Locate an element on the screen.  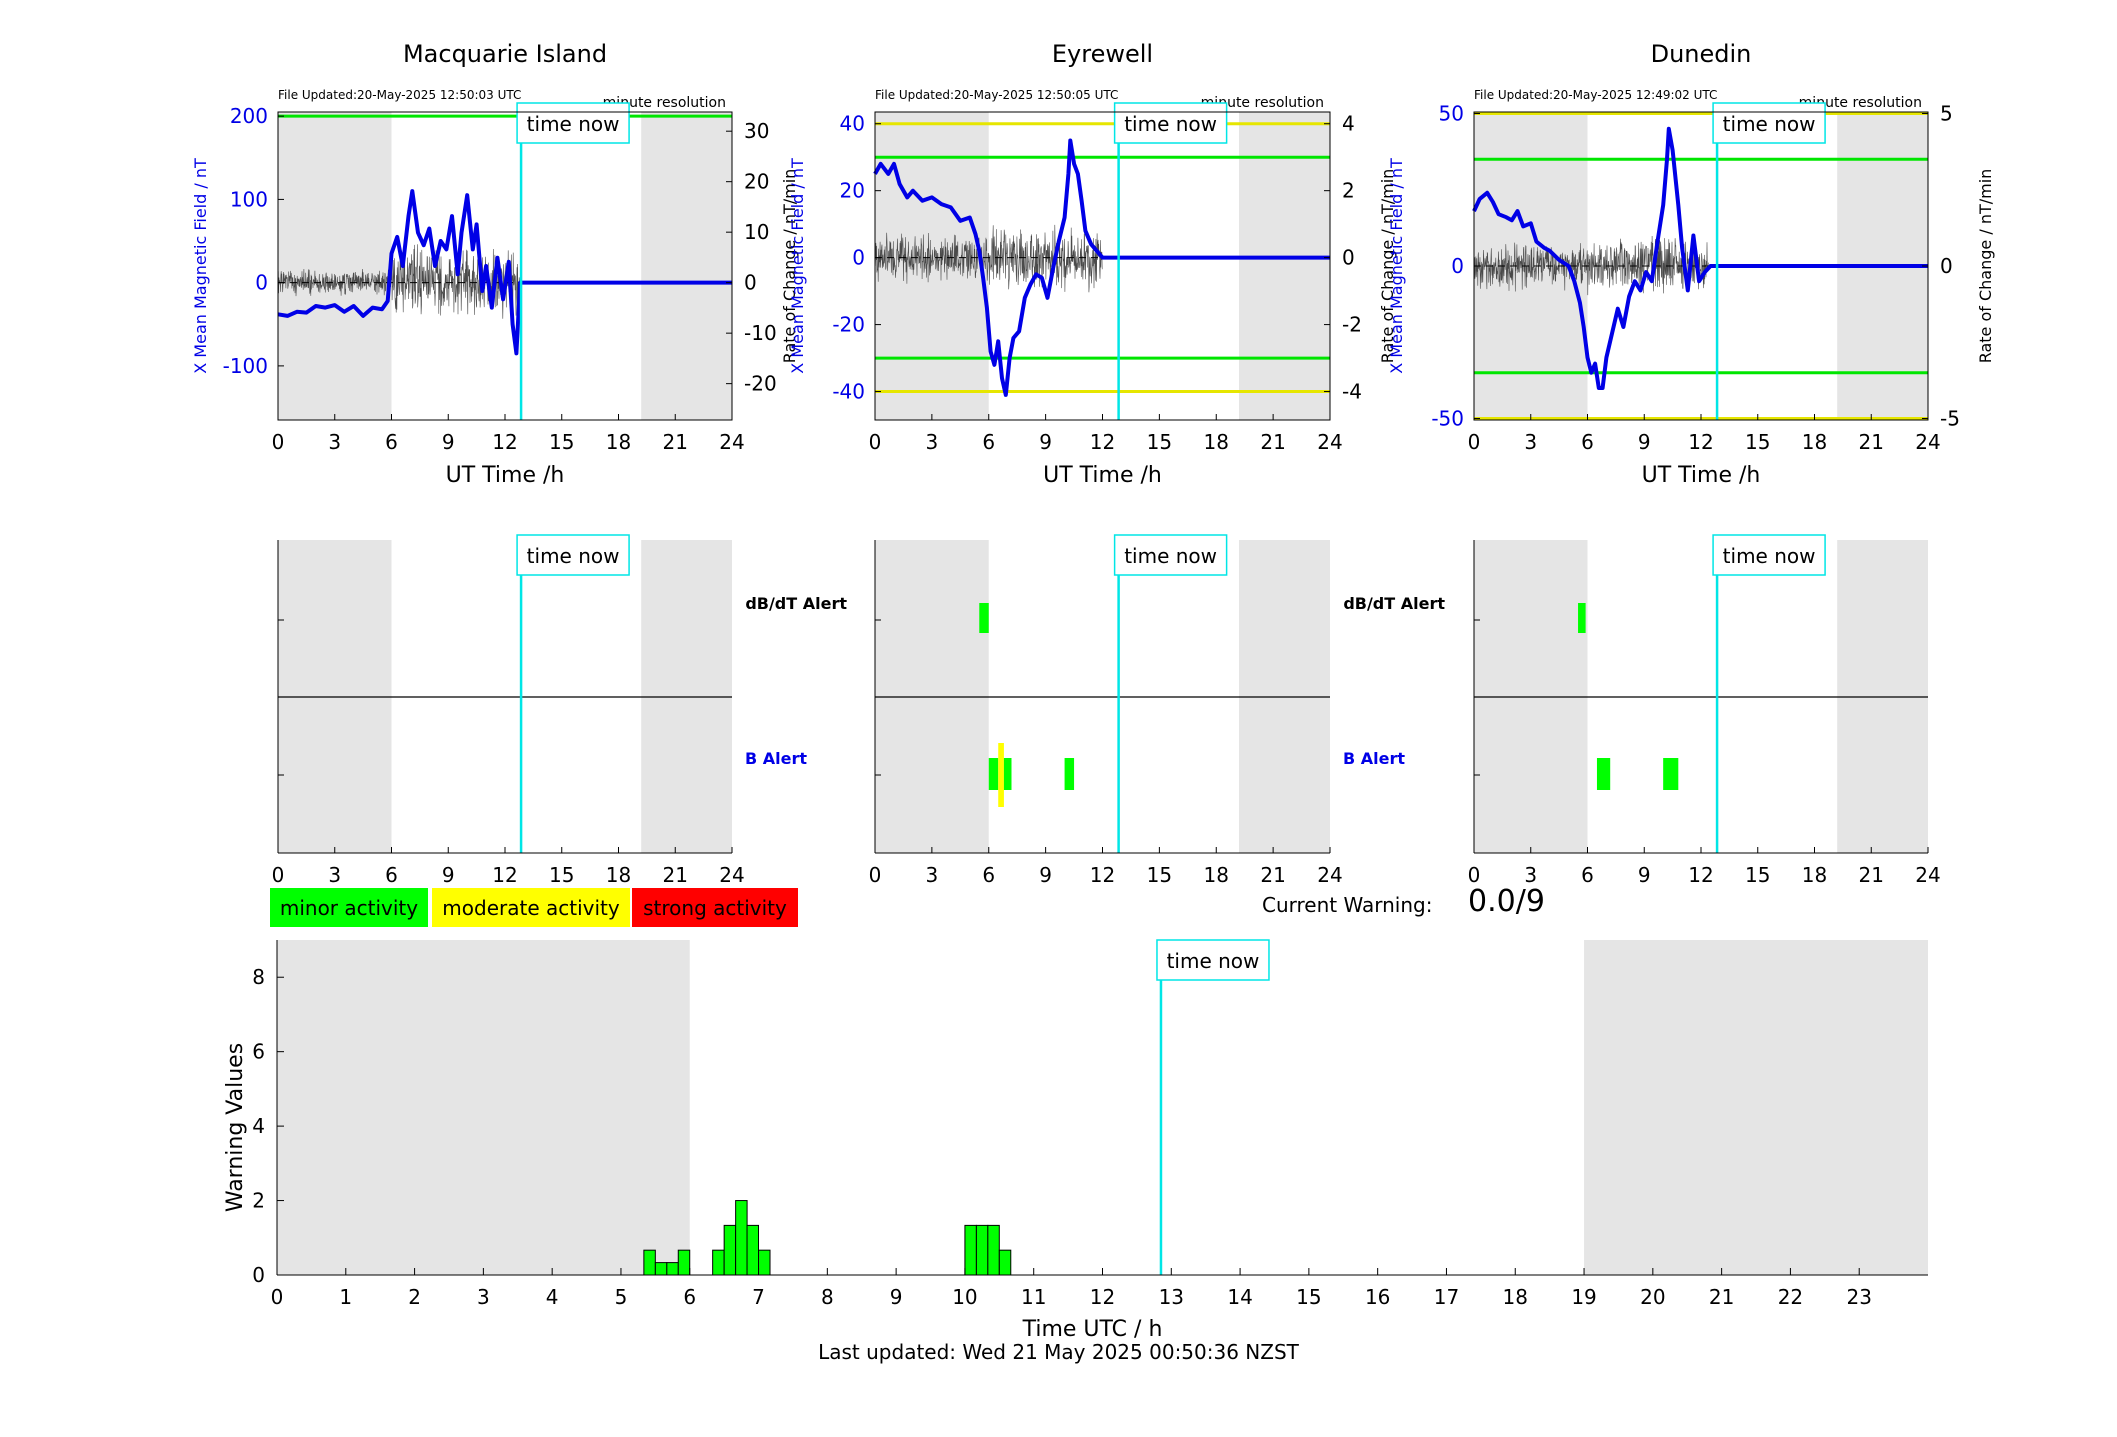
y-tick-label-left: 0 is located at coordinates (858, 258).